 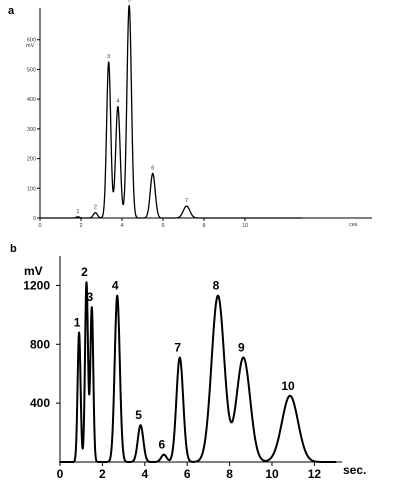 What do you see at coordinates (11, 11) in the screenshot?
I see `panel-label-a: a` at bounding box center [11, 11].